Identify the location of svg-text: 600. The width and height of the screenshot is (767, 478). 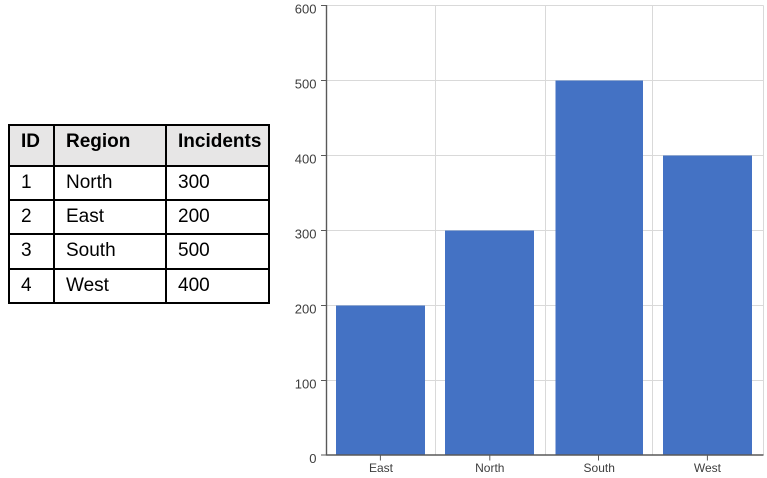
(306, 8).